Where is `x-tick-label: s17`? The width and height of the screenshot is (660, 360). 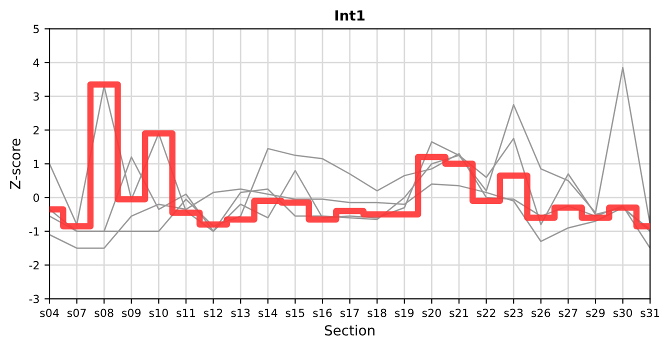 x-tick-label: s17 is located at coordinates (349, 313).